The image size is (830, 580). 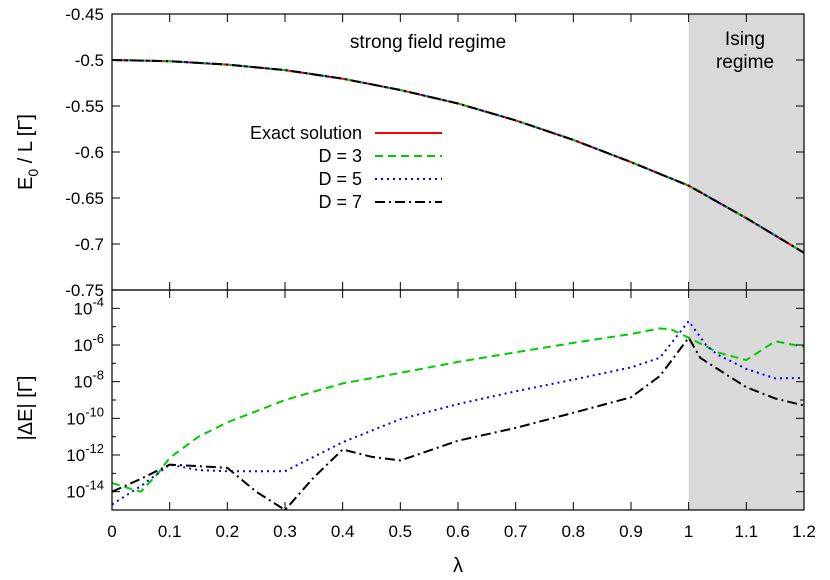 I want to click on legend-label: Exact solution, so click(x=306, y=133).